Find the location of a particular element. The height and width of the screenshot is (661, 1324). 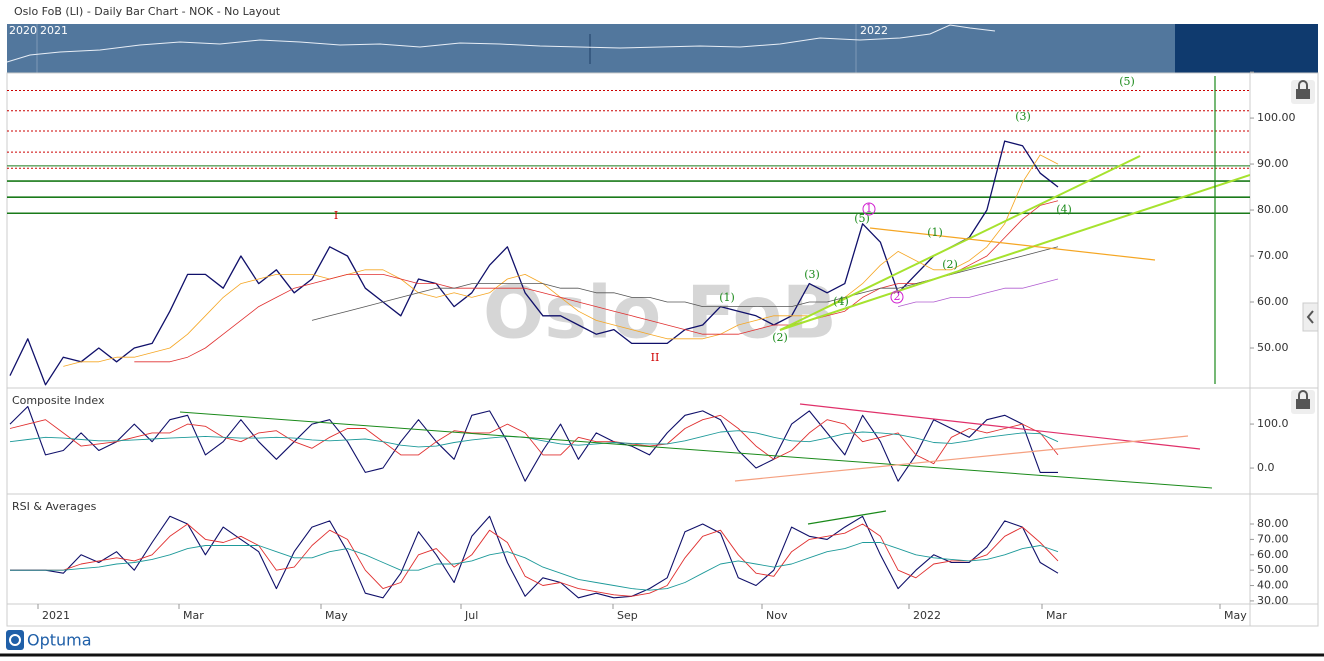

x-tick-label: Nov is located at coordinates (777, 615).